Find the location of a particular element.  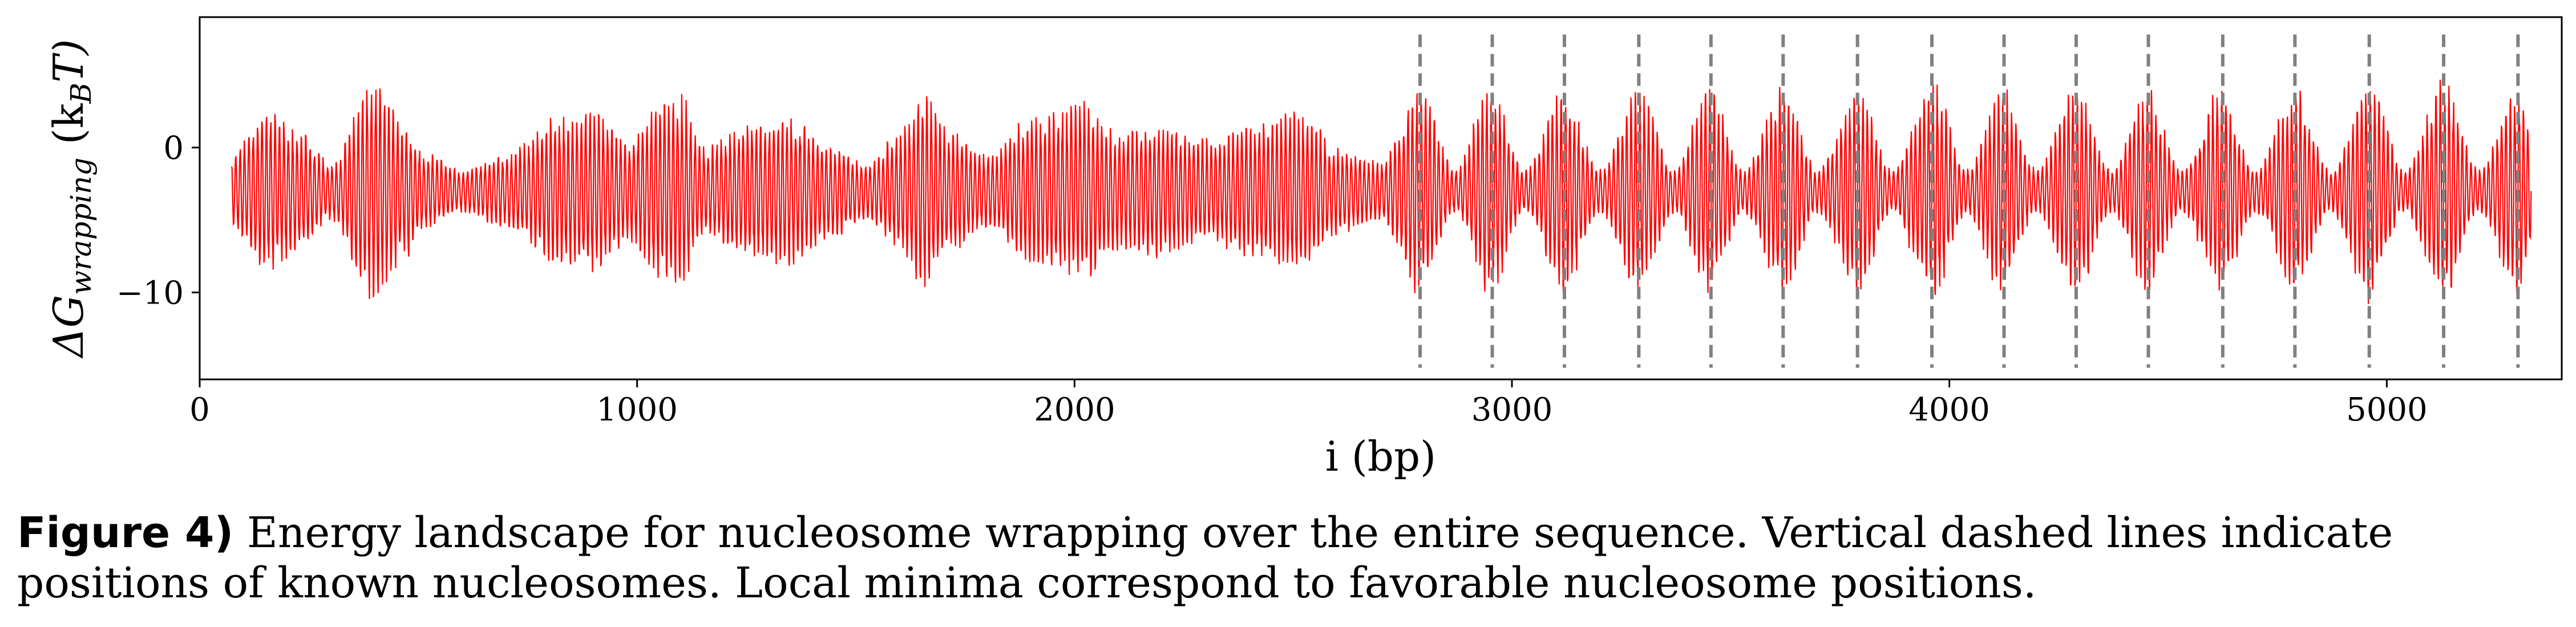

y-tick-label: −10 is located at coordinates (150, 293).